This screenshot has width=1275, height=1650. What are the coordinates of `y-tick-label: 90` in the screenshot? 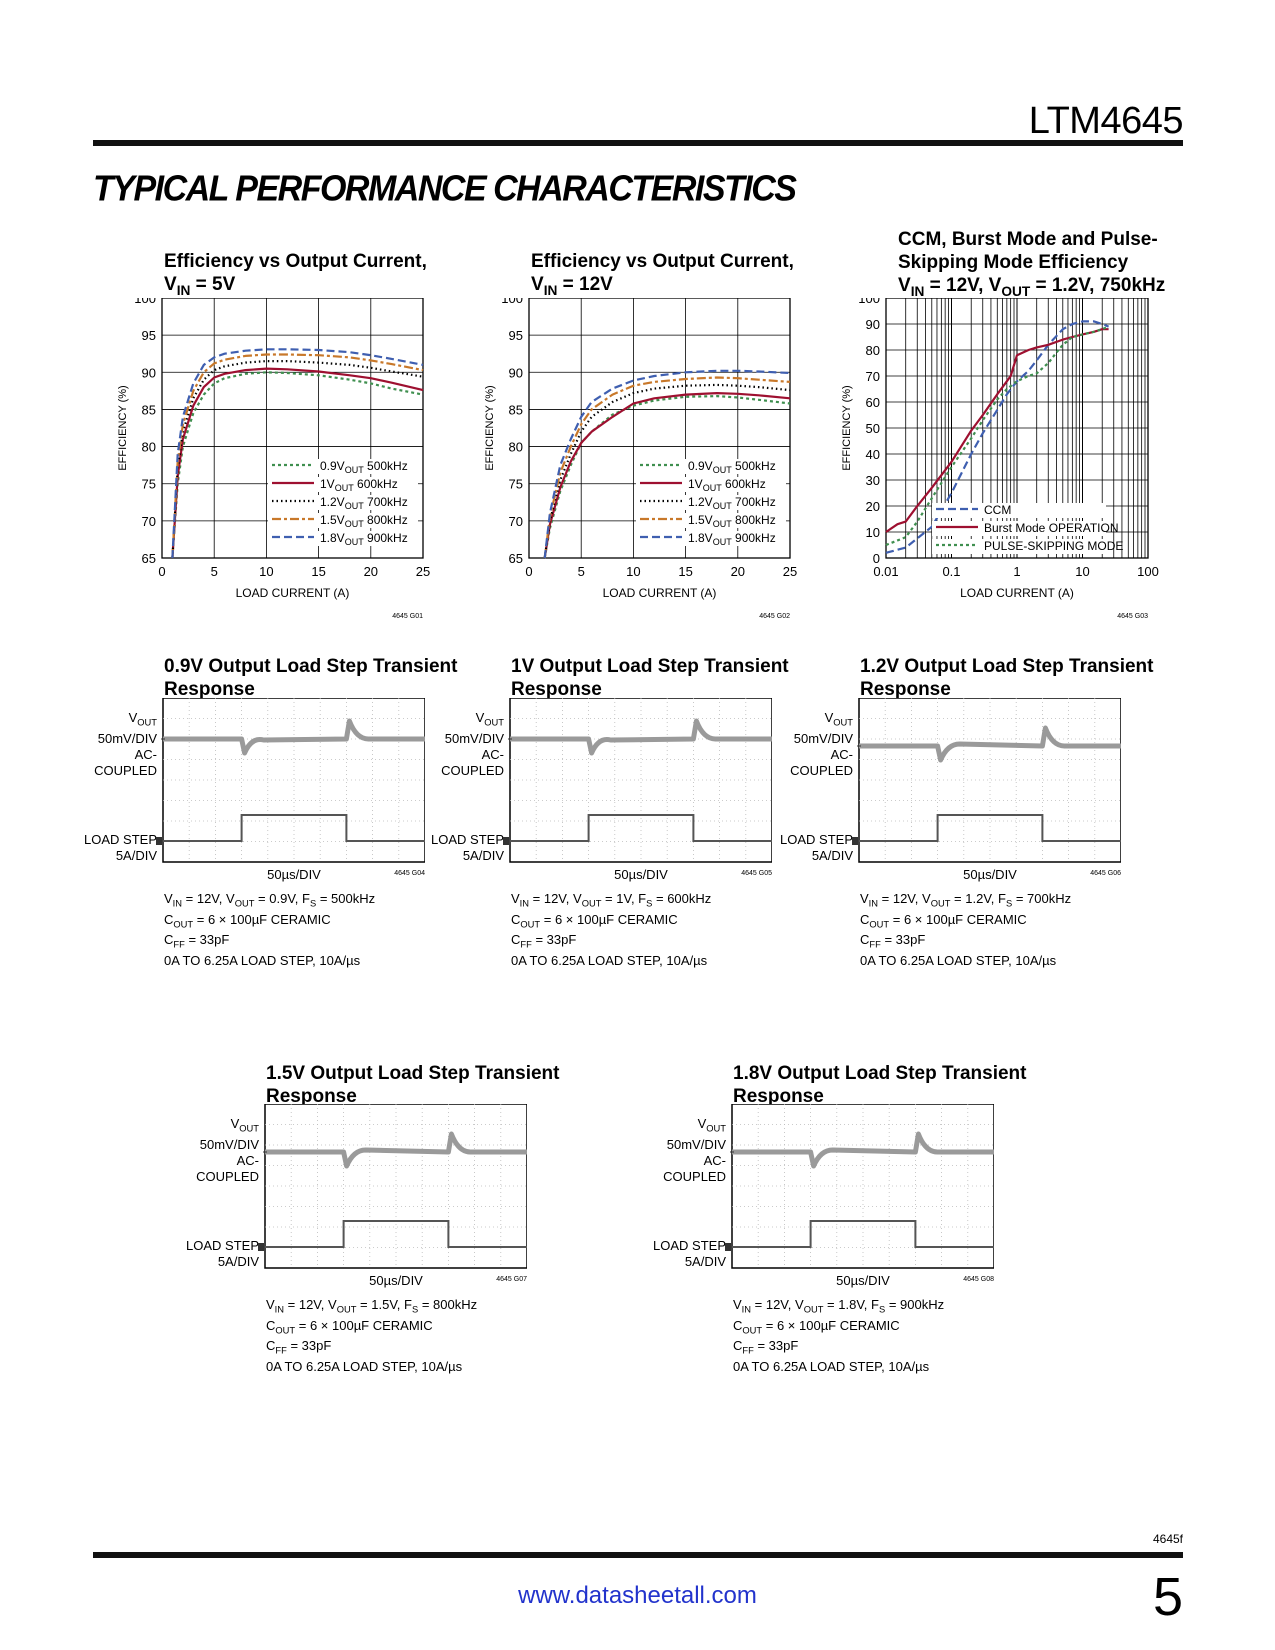 It's located at (516, 372).